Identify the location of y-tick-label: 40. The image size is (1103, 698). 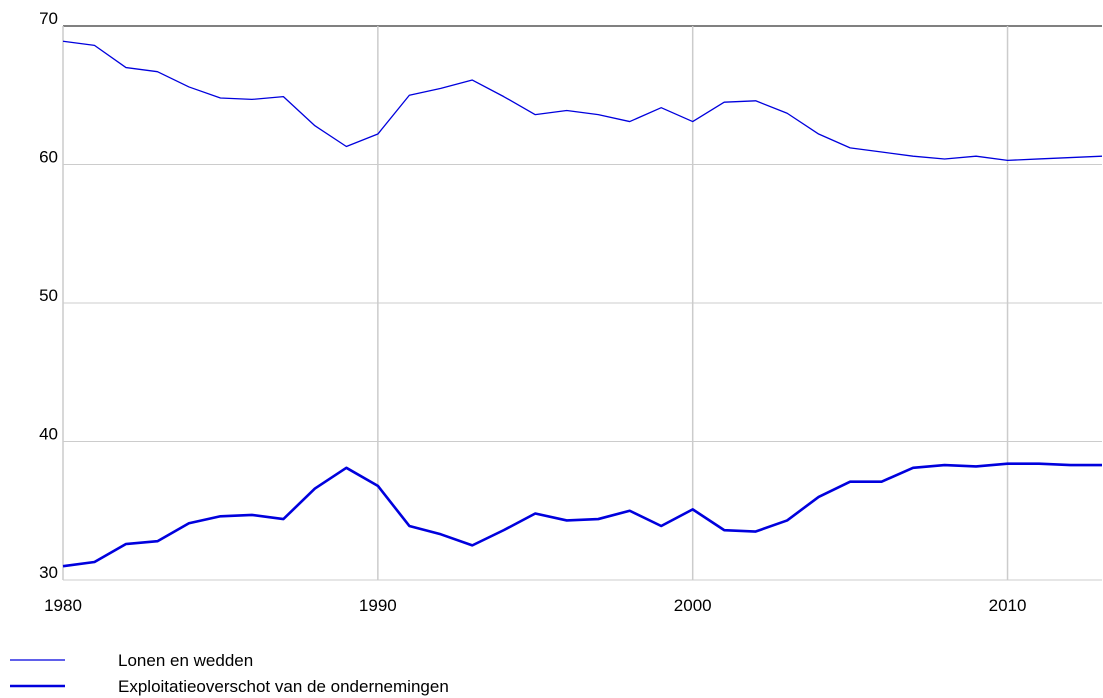
(48, 434).